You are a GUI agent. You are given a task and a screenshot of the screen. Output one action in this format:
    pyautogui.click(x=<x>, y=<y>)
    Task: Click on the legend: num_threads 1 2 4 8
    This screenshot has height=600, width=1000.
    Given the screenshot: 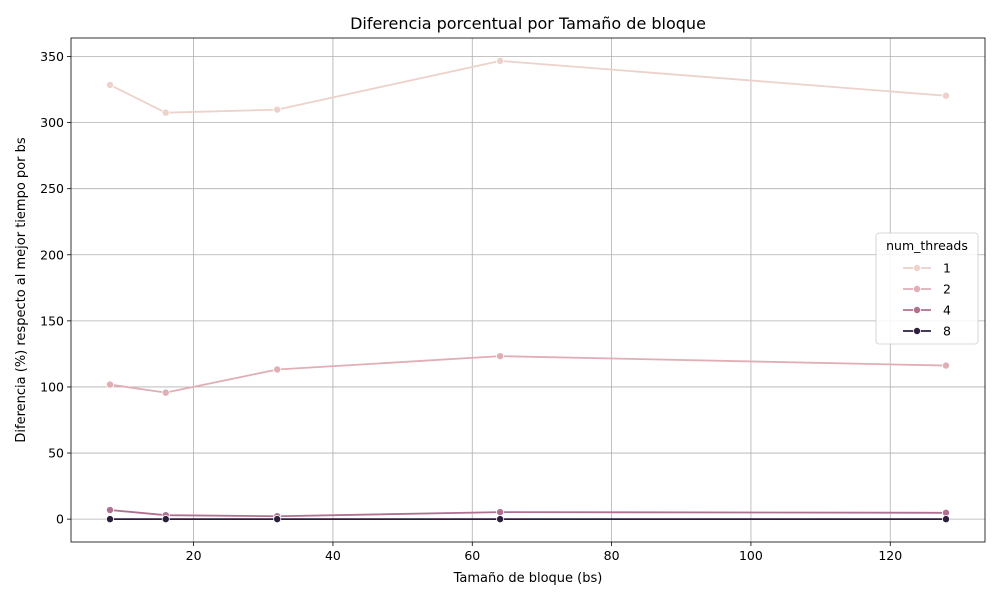 What is the action you would take?
    pyautogui.click(x=927, y=288)
    